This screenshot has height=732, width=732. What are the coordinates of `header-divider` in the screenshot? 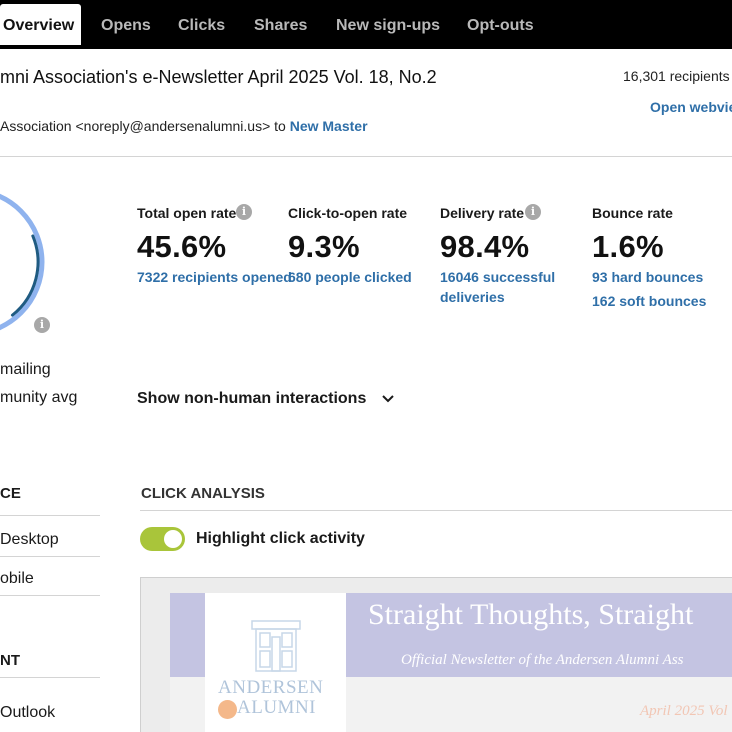 It's located at (366, 156).